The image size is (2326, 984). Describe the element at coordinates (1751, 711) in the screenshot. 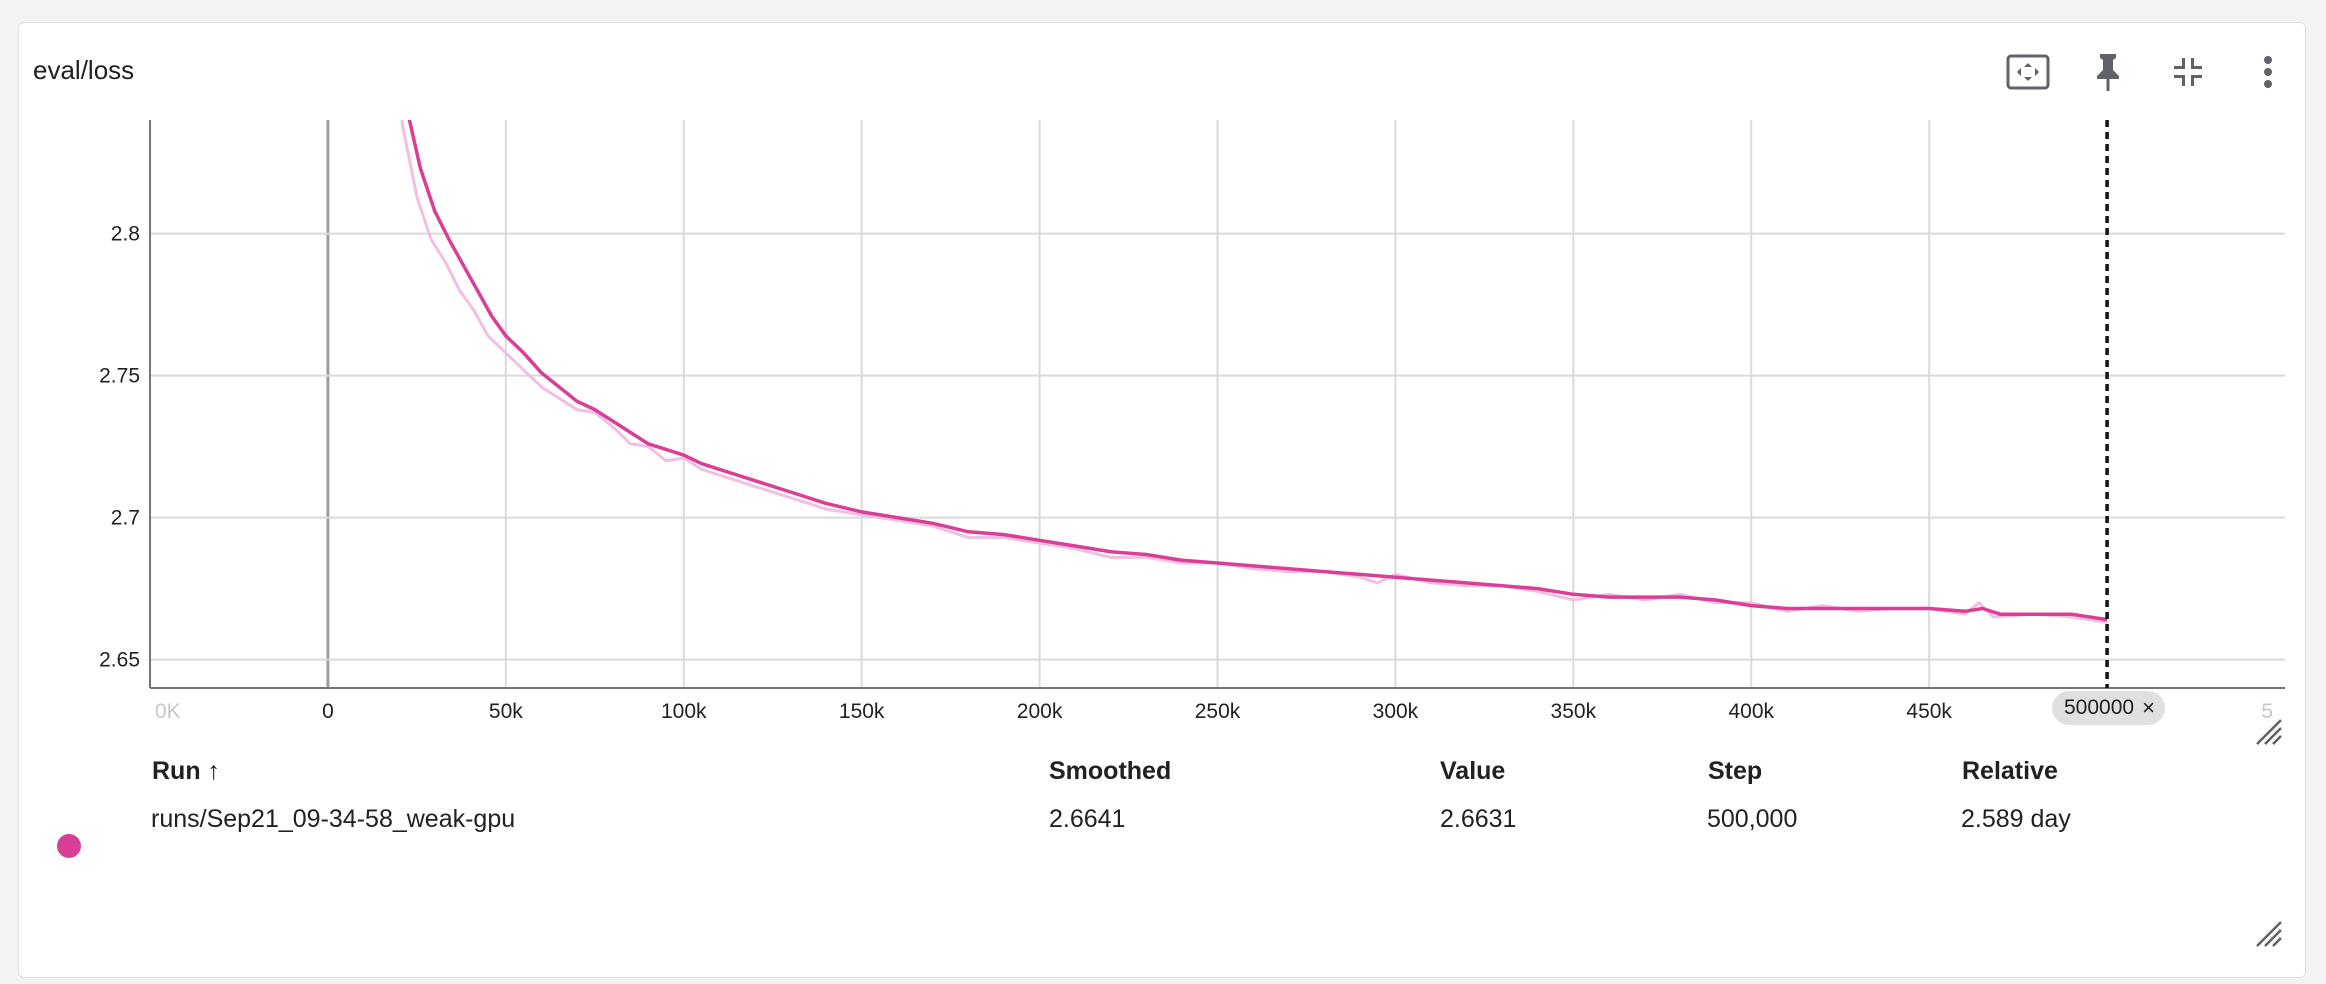

I see `x-tick-label: 400k` at that location.